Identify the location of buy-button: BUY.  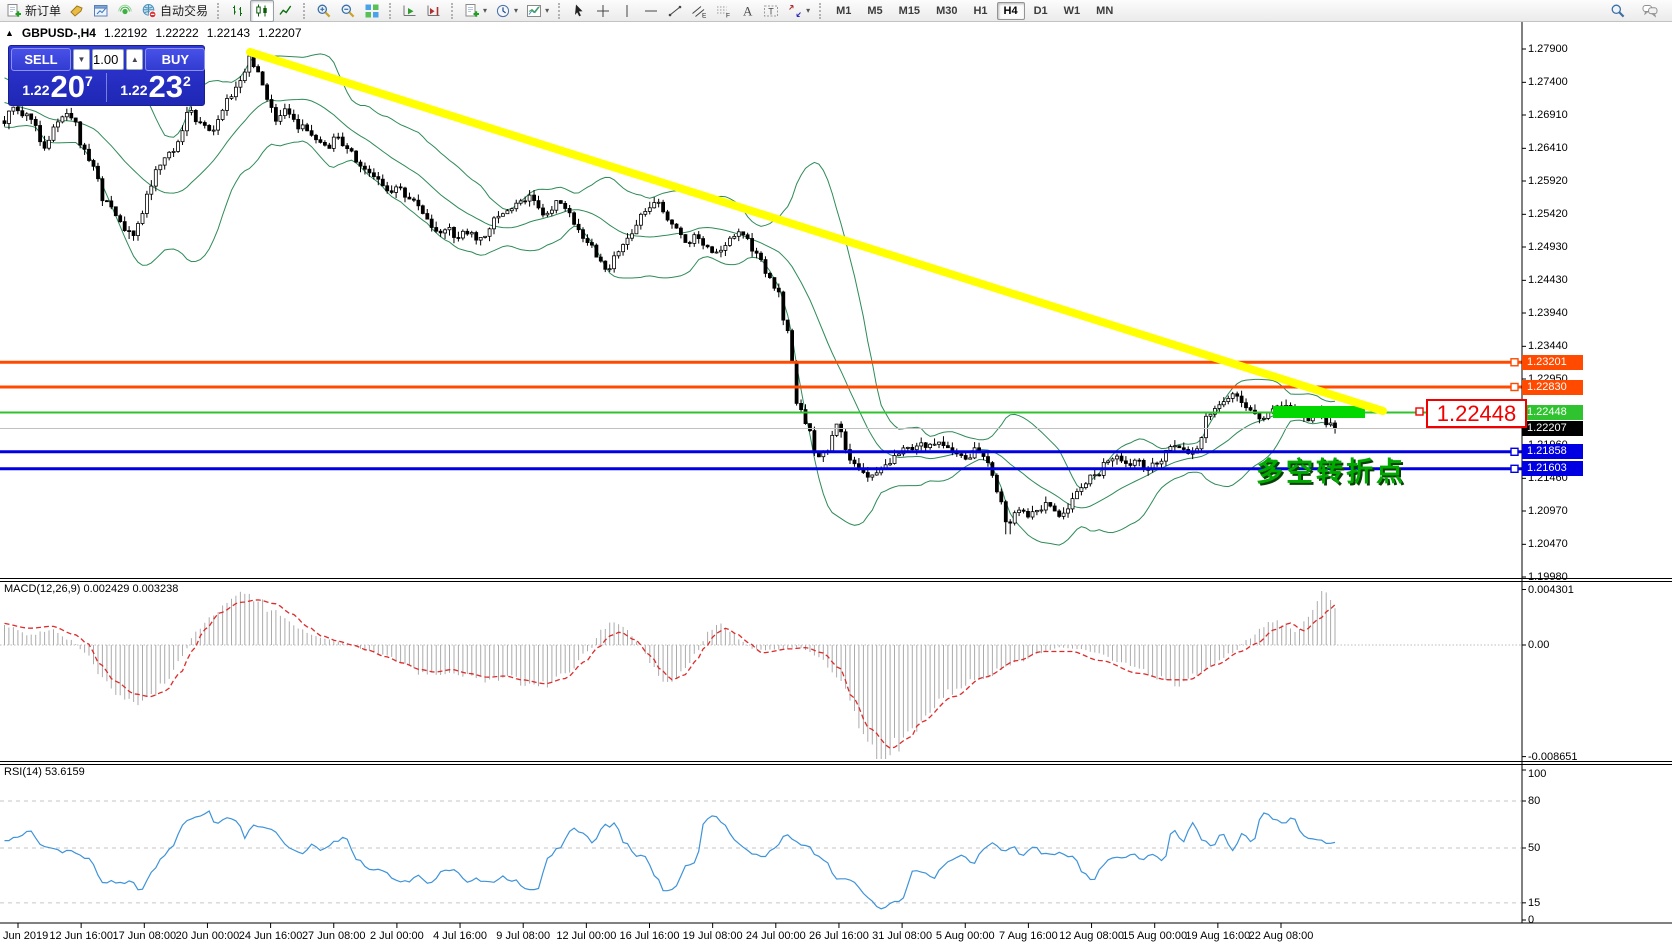
(175, 59).